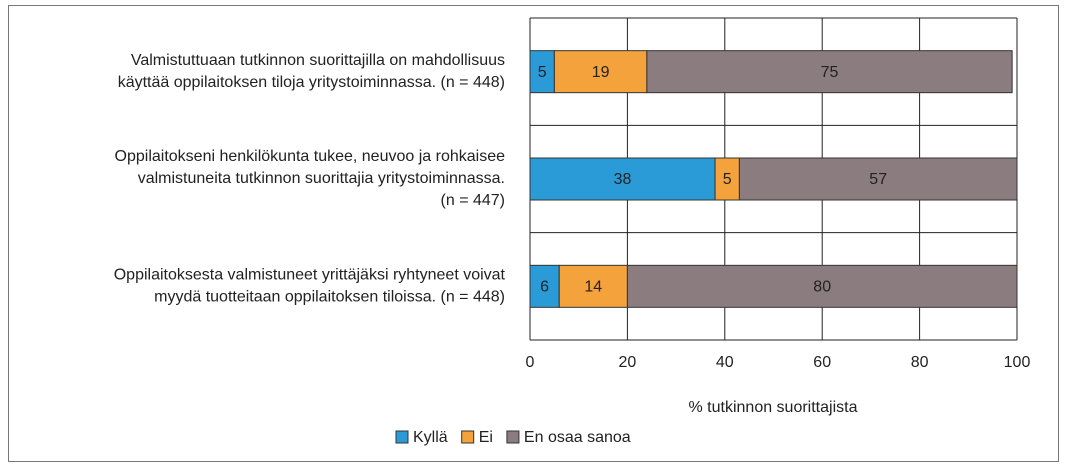 The width and height of the screenshot is (1065, 465). I want to click on data-label: 57, so click(878, 179).